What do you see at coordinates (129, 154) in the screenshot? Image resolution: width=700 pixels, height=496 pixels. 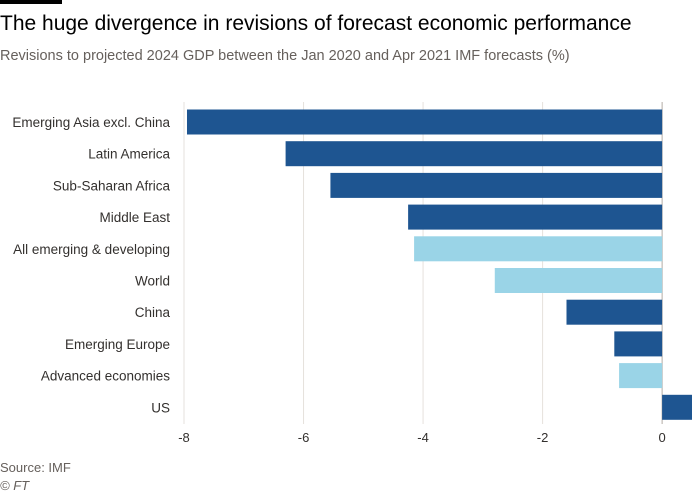 I see `category-label: Latin America` at bounding box center [129, 154].